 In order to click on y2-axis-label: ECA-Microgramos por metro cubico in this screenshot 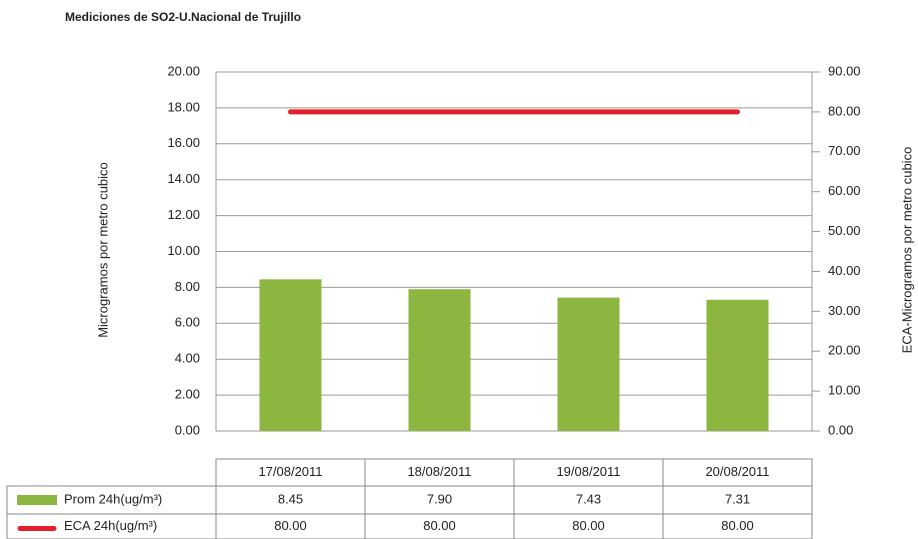, I will do `click(906, 250)`.